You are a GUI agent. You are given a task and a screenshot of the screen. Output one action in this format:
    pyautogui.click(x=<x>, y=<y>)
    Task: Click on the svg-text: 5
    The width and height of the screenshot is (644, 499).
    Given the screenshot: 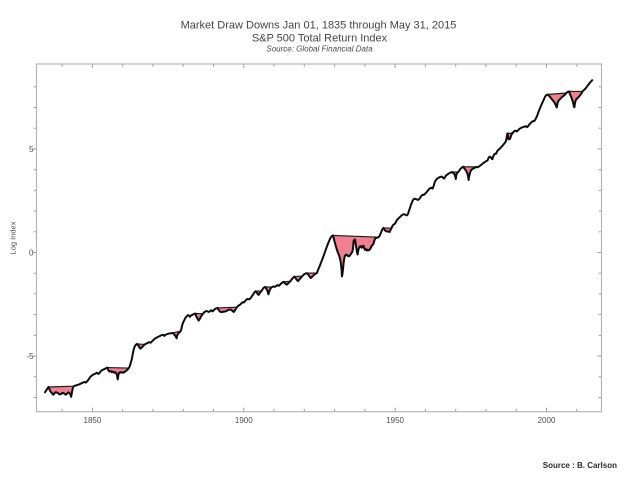 What is the action you would take?
    pyautogui.click(x=31, y=149)
    